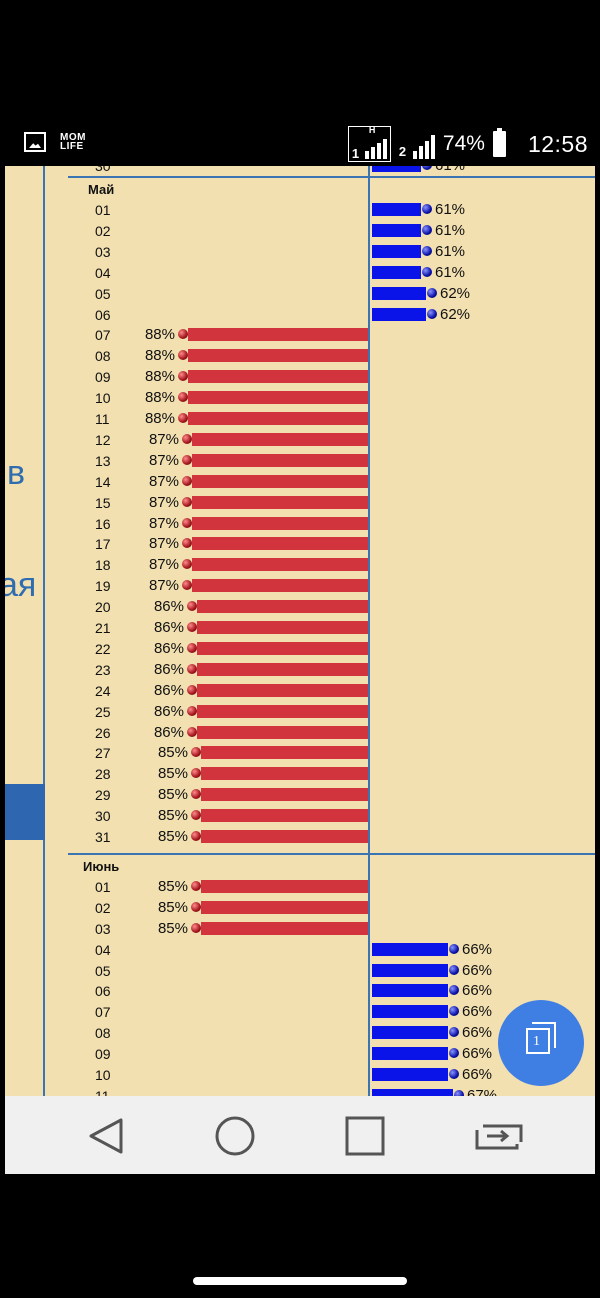 The image size is (600, 1298). Describe the element at coordinates (107, 1136) in the screenshot. I see `back-icon` at that location.